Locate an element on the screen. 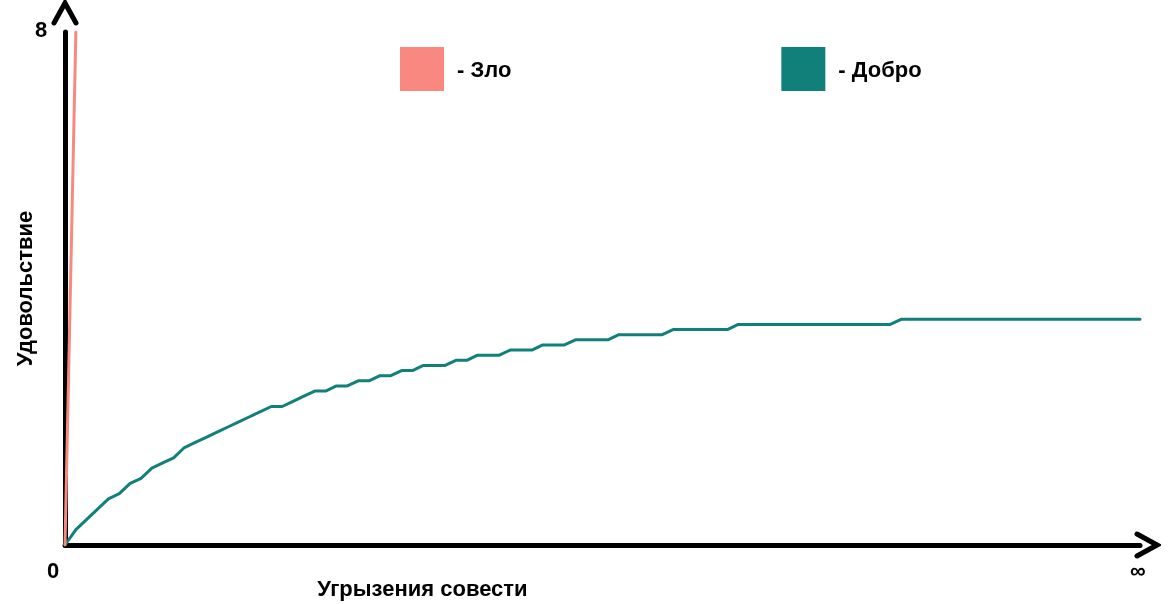 The width and height of the screenshot is (1169, 604). text: 8 is located at coordinates (41, 29).